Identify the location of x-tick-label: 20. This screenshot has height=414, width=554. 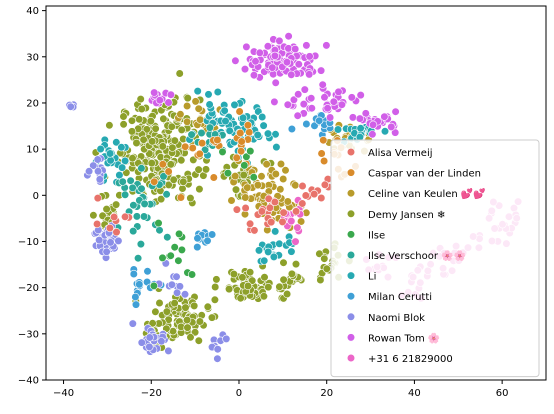
(326, 393).